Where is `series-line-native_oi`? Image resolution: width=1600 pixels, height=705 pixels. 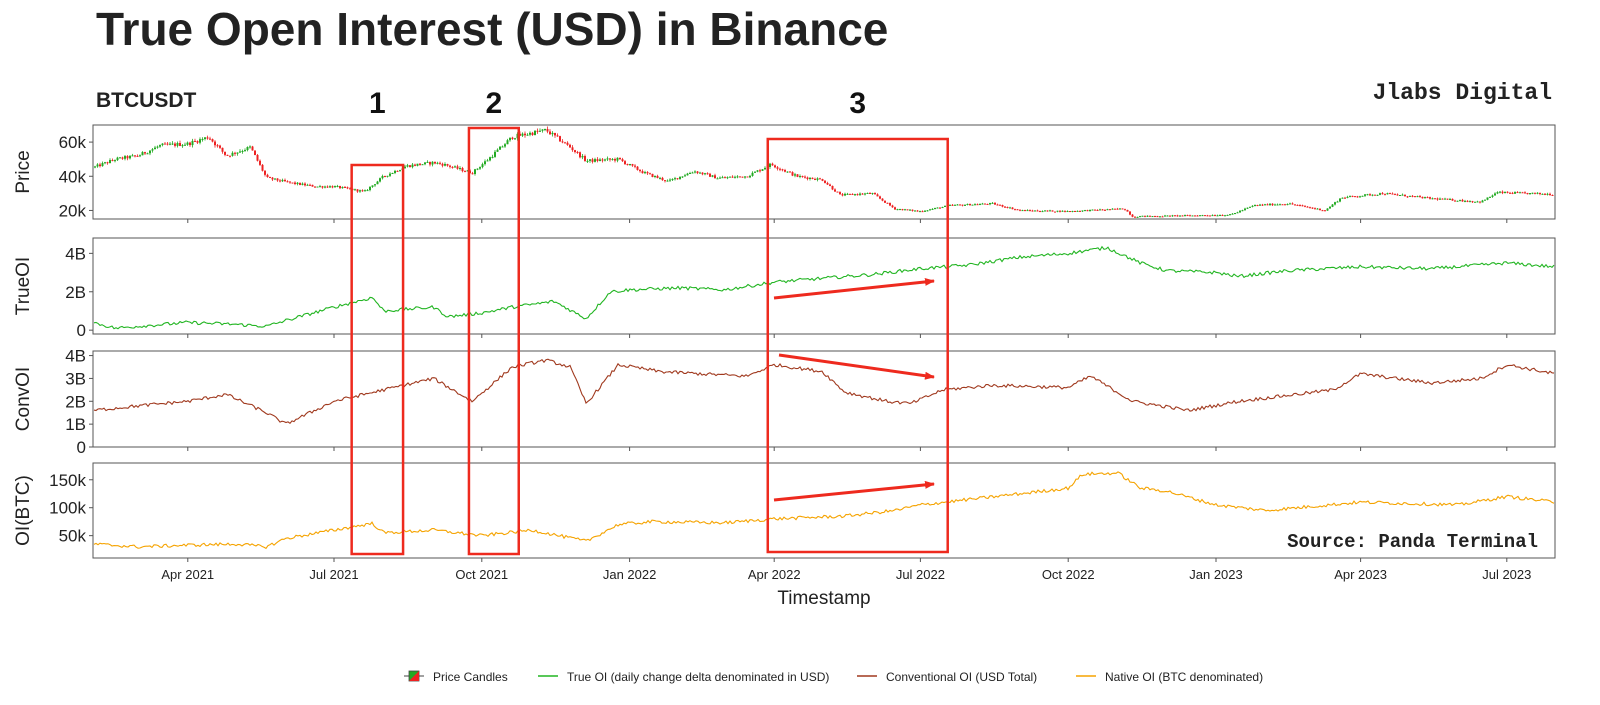 series-line-native_oi is located at coordinates (824, 510).